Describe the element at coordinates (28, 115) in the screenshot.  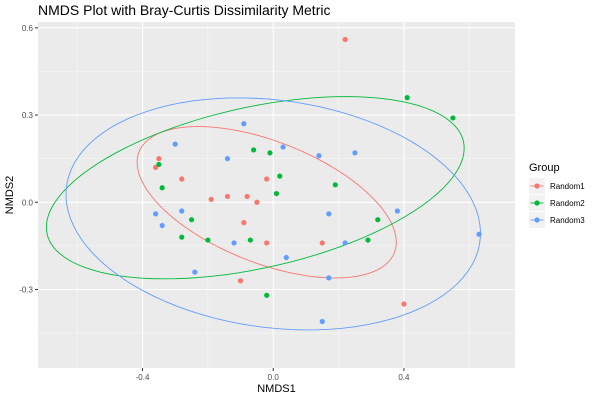
I see `y-tick-label: 0.3` at that location.